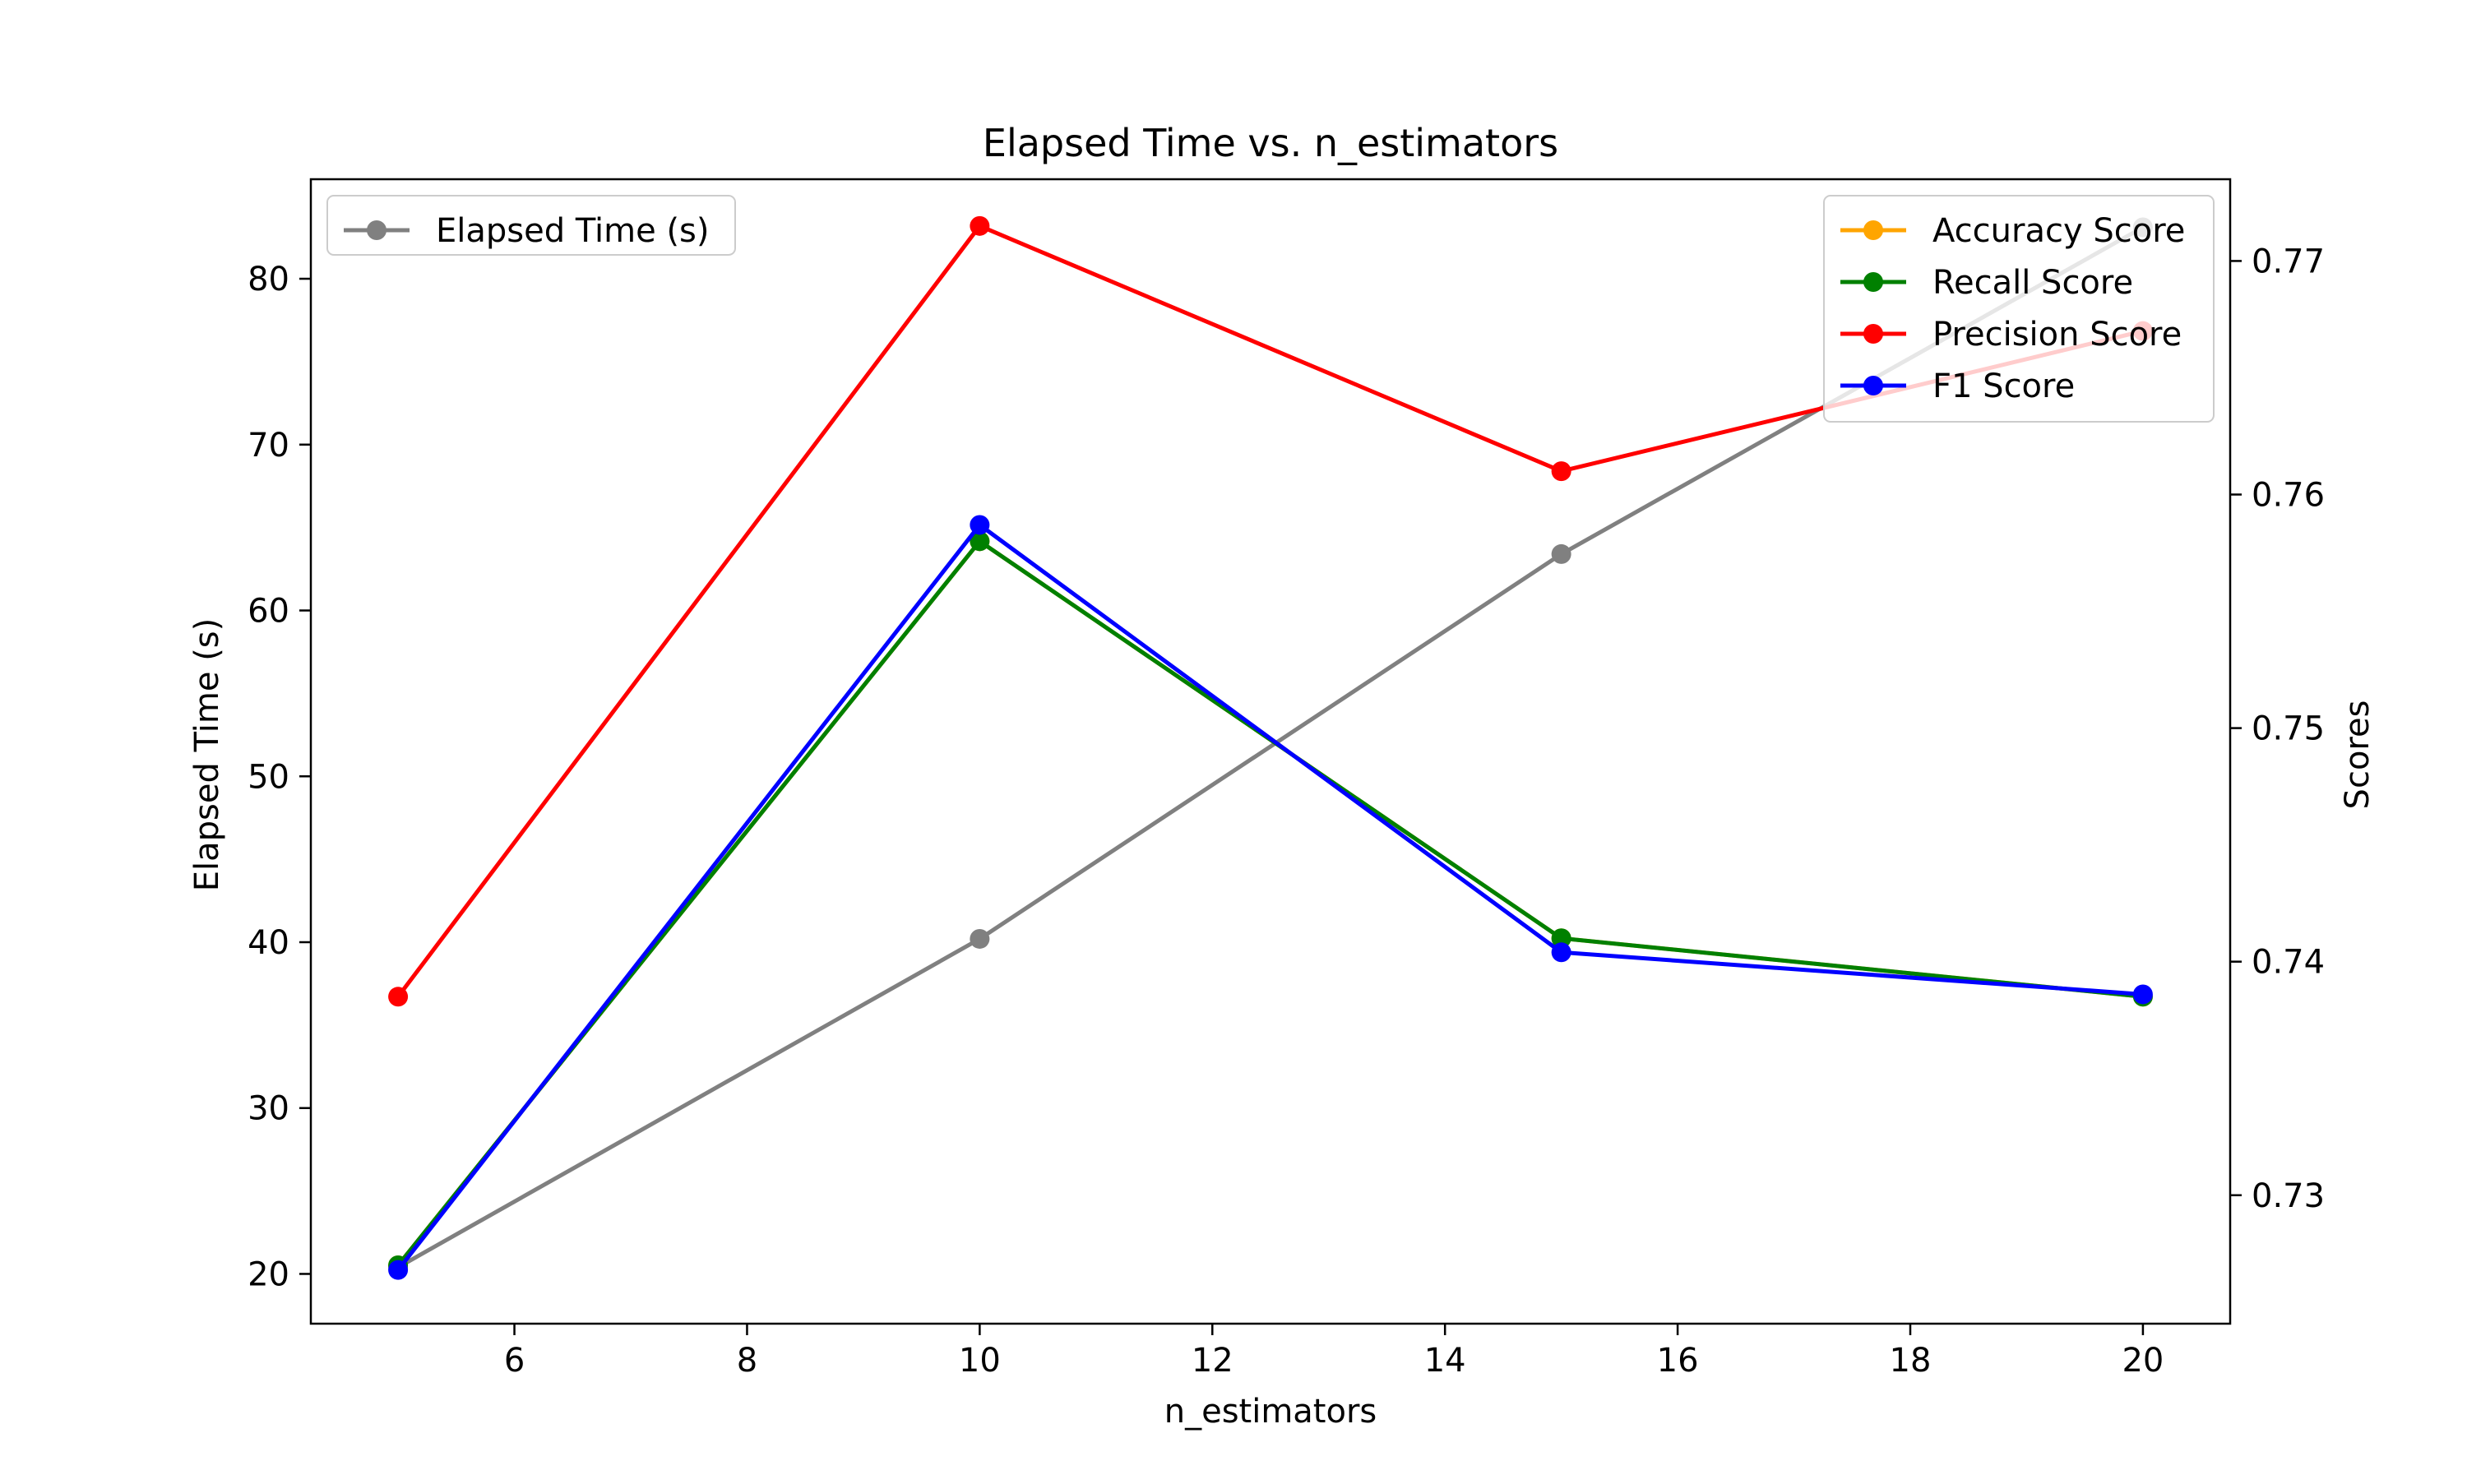 The width and height of the screenshot is (2467, 1484). I want to click on x-tick-label: 14, so click(1445, 1361).